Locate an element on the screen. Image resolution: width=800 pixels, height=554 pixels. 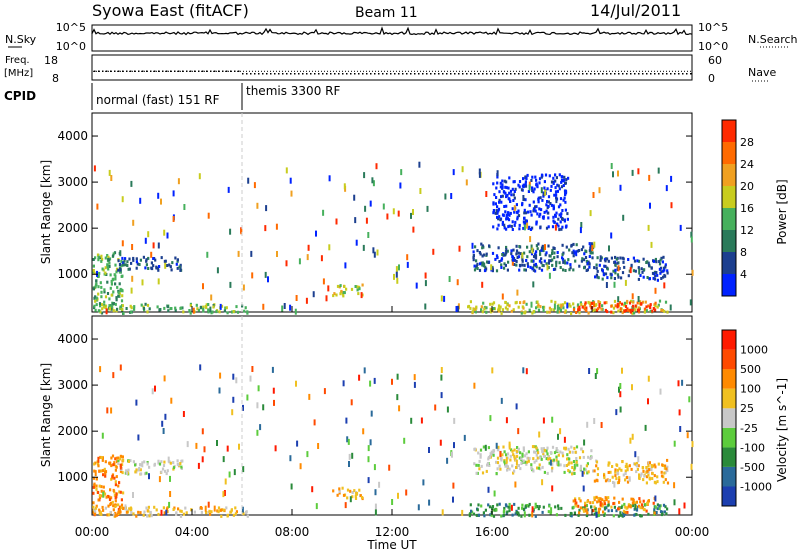
x-tick-label: 08:00 is located at coordinates (292, 532).